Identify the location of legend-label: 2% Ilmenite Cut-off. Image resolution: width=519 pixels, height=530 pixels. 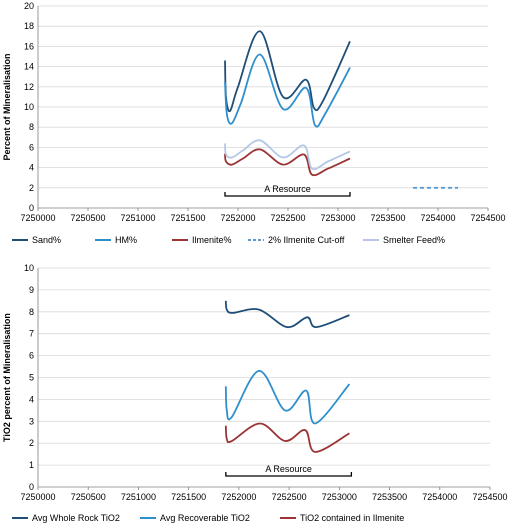
(306, 240).